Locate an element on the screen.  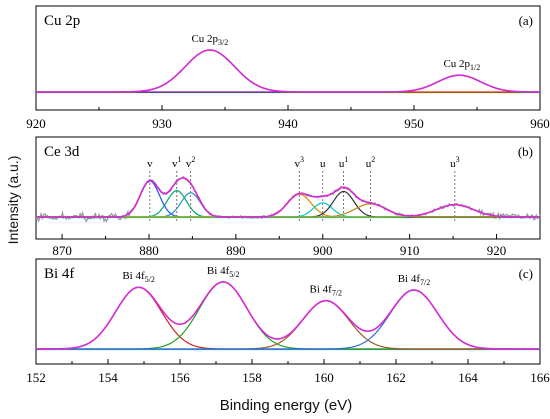
x-tick-label: 160 is located at coordinates (324, 377).